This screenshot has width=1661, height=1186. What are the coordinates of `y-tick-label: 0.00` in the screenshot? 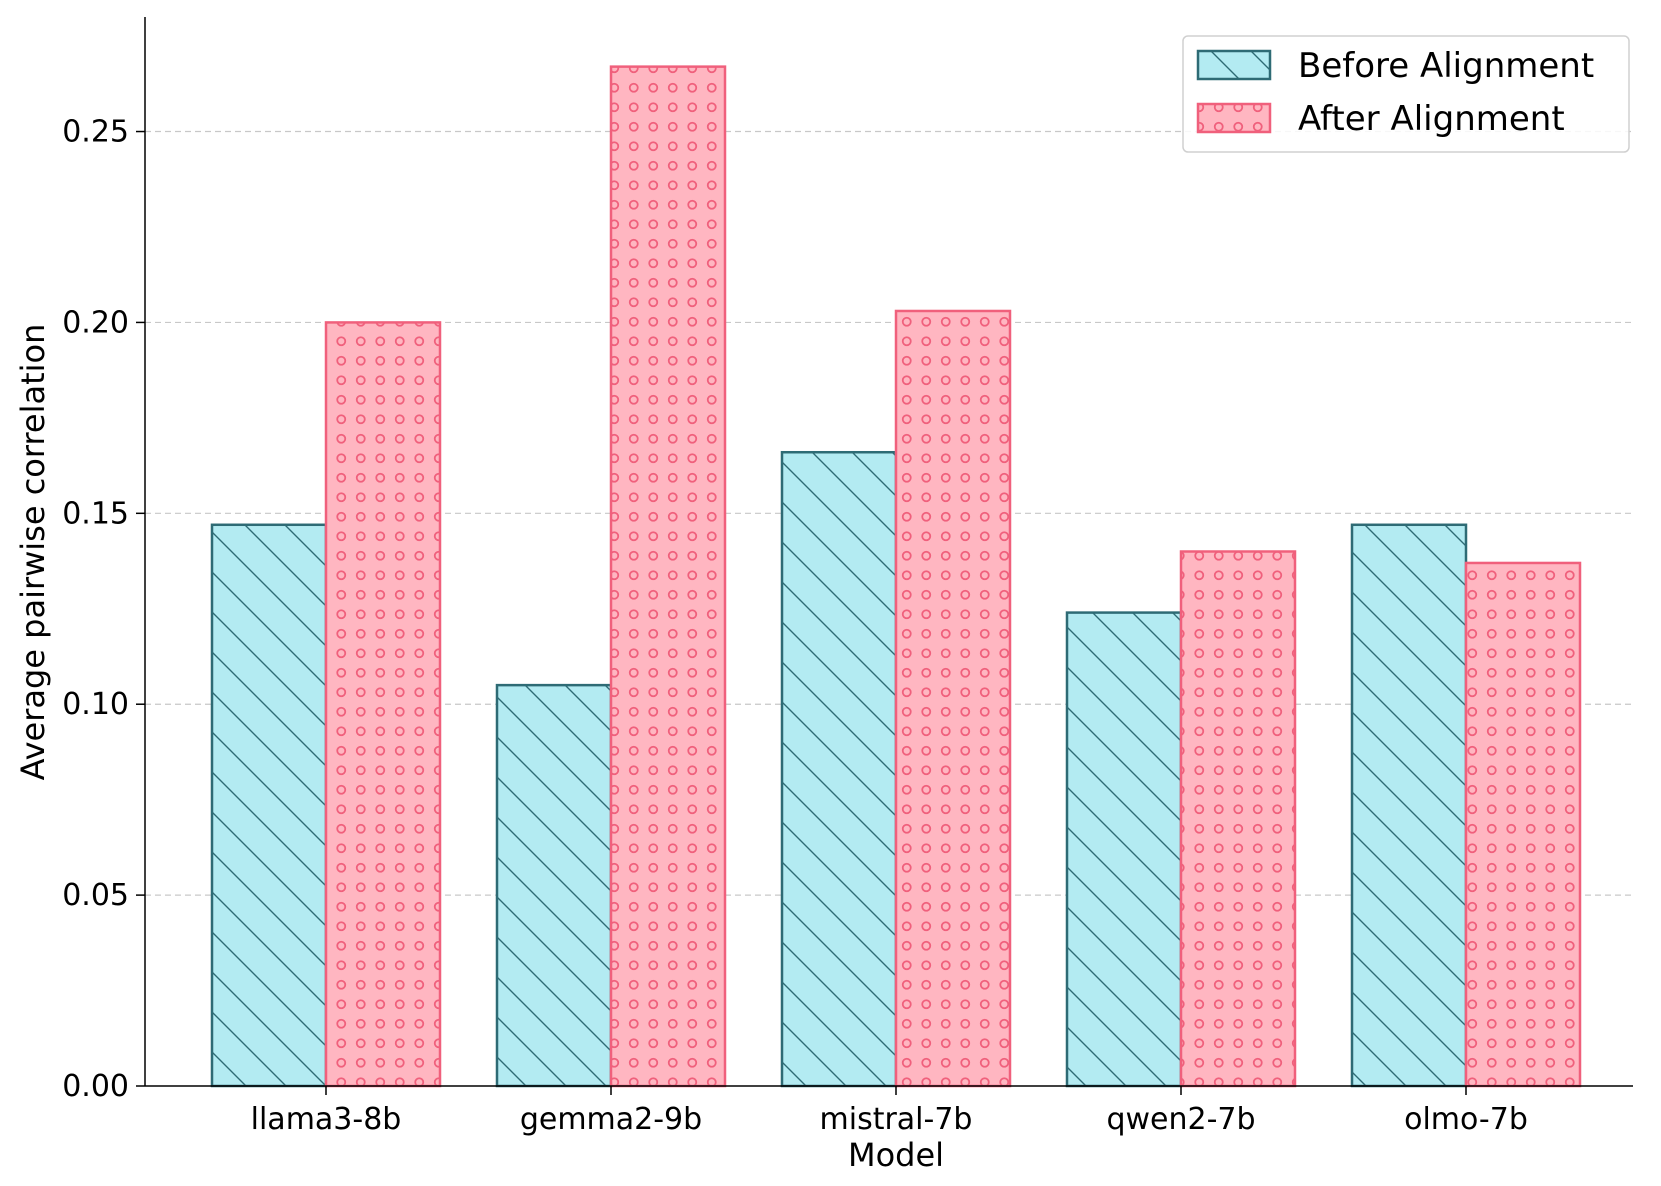 It's located at (95, 1086).